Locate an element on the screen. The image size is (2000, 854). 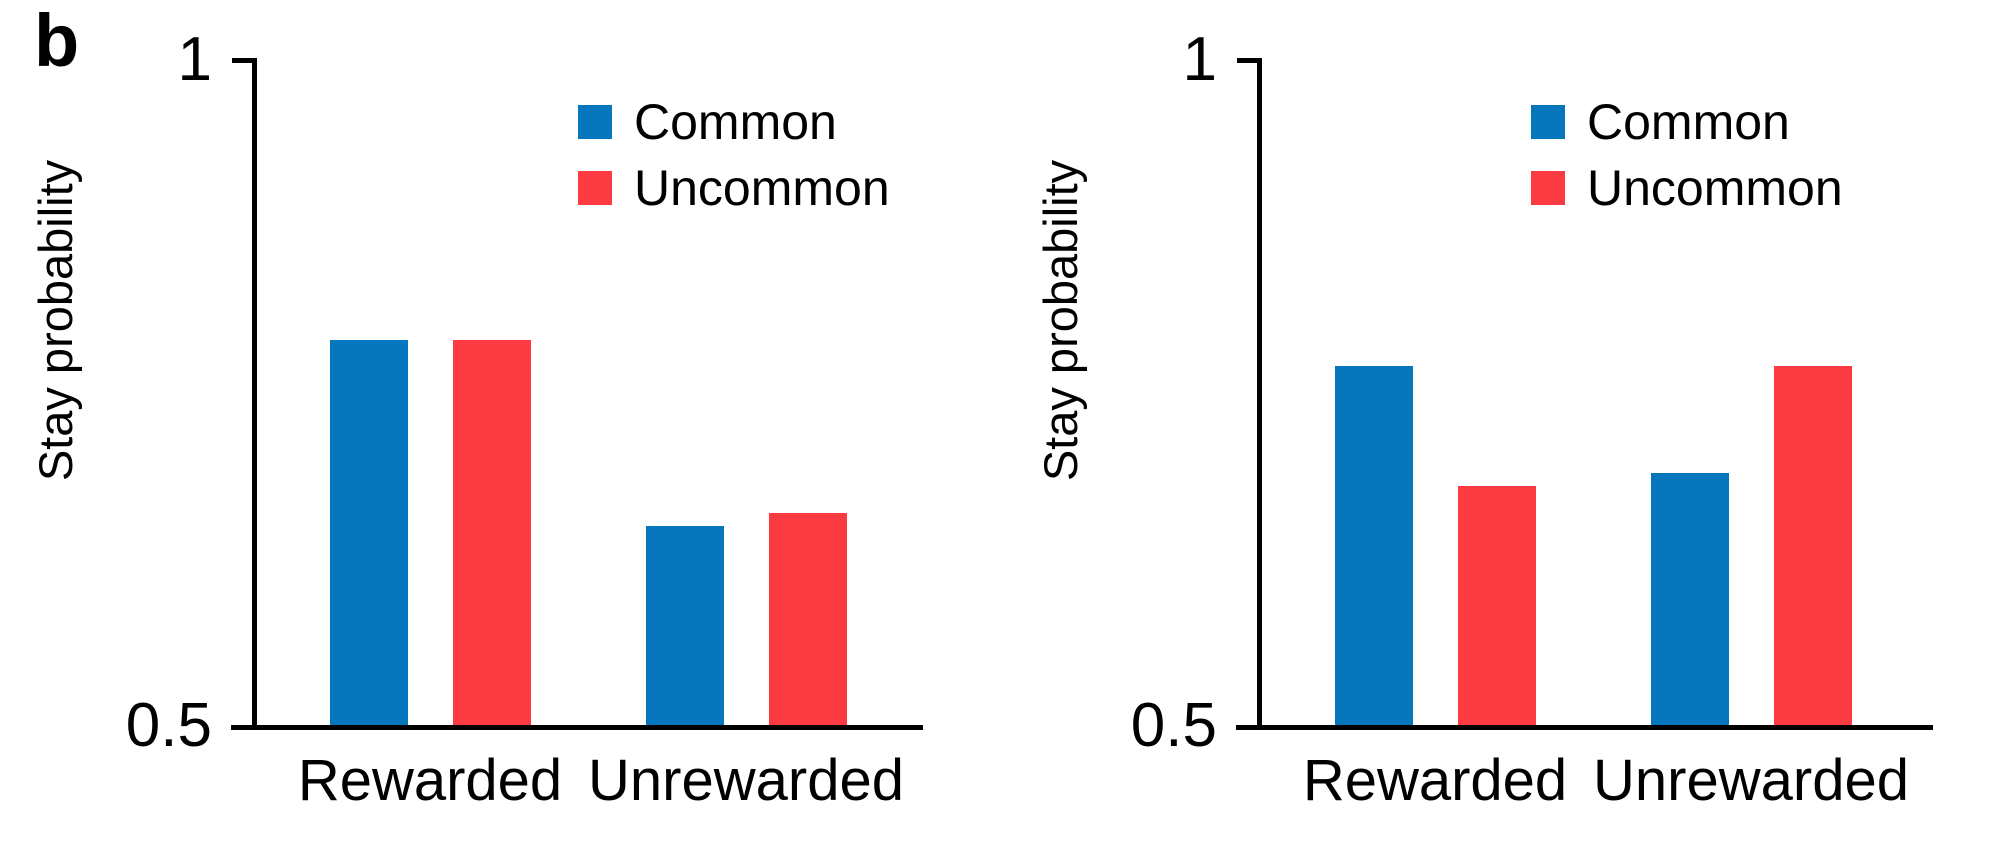
panel-label: b is located at coordinates (57, 41).